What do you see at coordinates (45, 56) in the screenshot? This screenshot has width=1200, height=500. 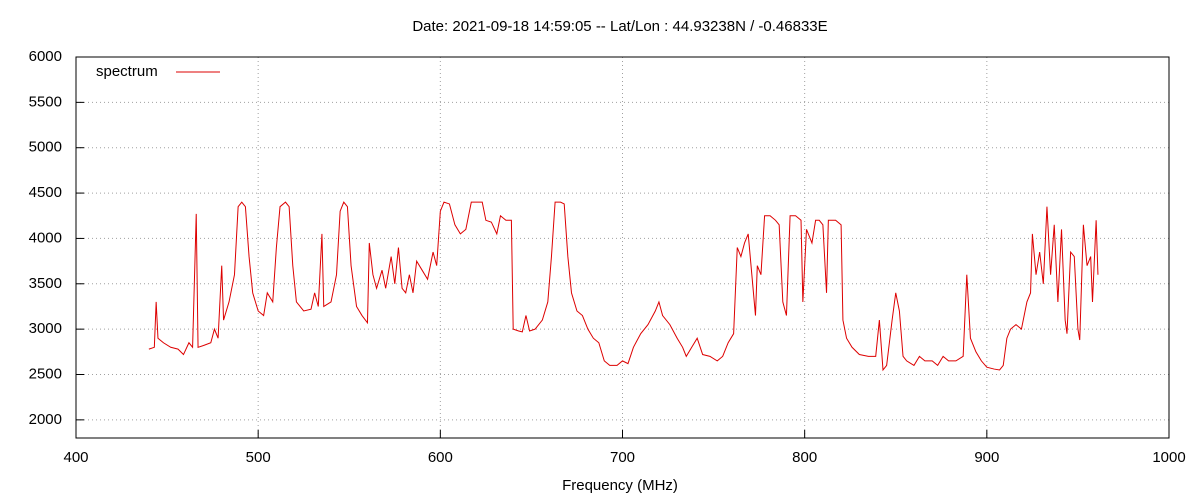 I see `y-tick-label: 6000` at bounding box center [45, 56].